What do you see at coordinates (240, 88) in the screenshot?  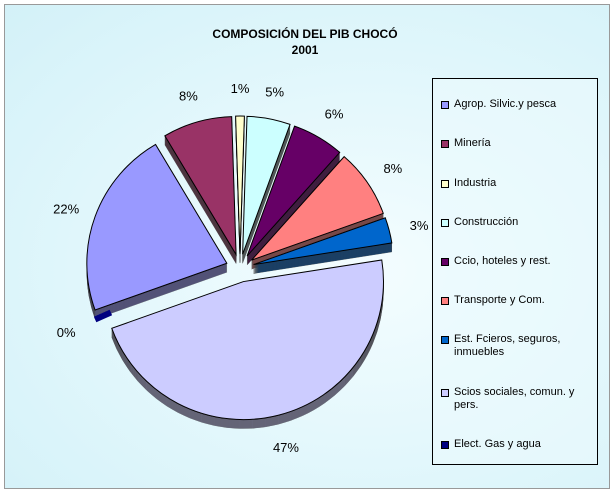 I see `data-label: 1%` at bounding box center [240, 88].